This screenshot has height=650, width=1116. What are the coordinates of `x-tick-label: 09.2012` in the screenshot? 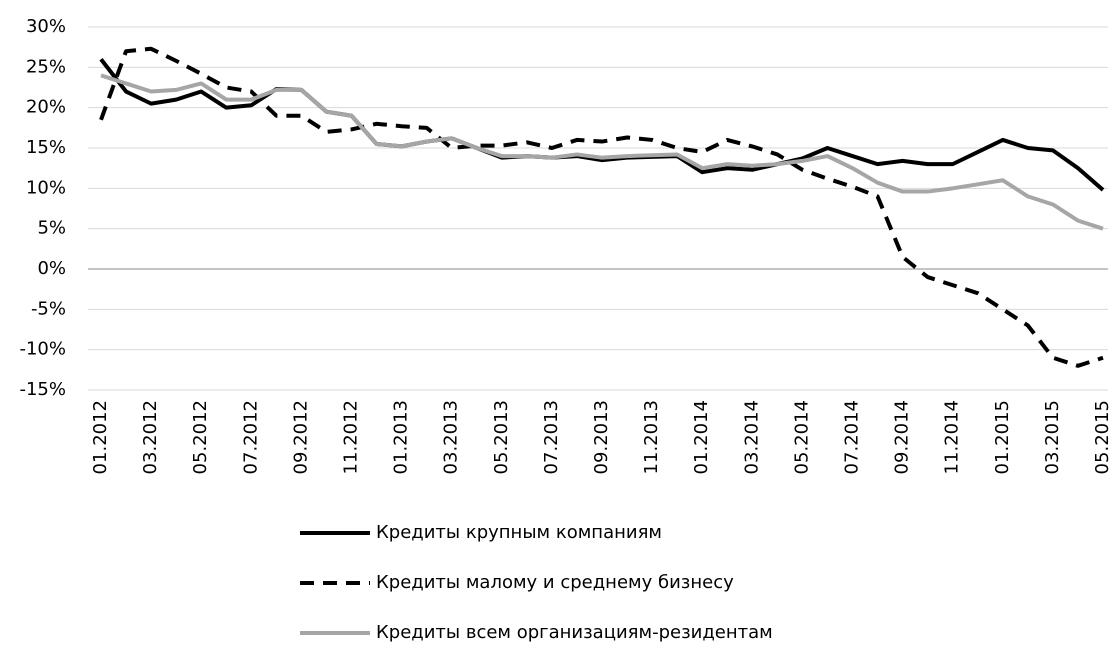 It's located at (300, 437).